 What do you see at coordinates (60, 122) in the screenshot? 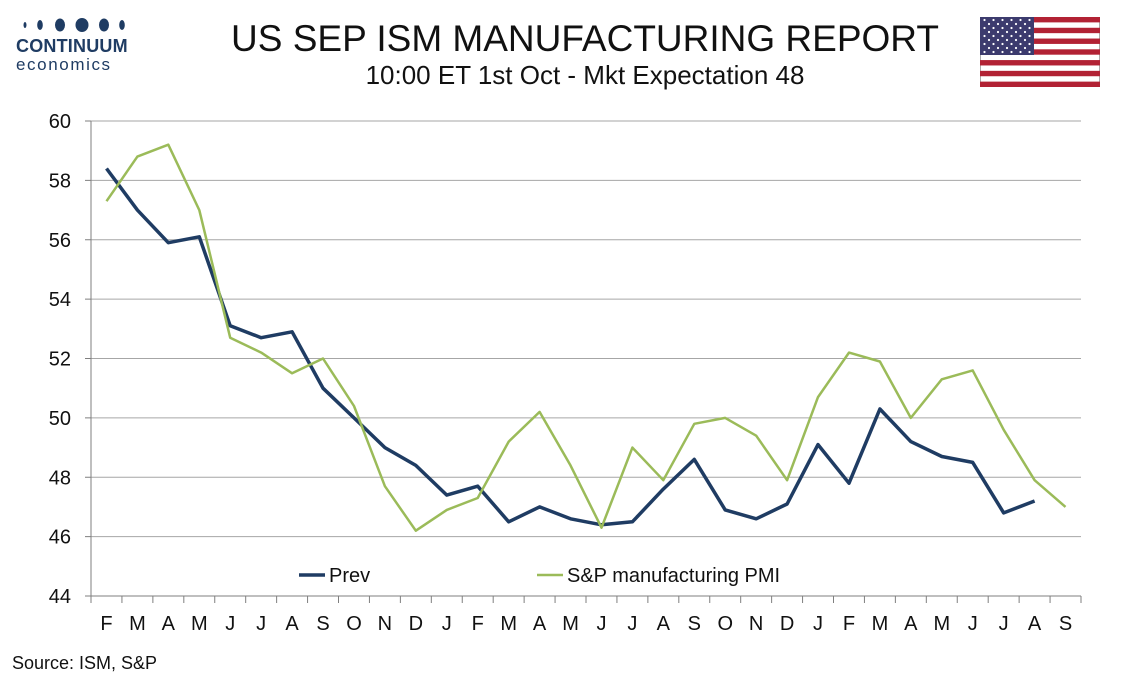
I see `y-tick-label: 60` at bounding box center [60, 122].